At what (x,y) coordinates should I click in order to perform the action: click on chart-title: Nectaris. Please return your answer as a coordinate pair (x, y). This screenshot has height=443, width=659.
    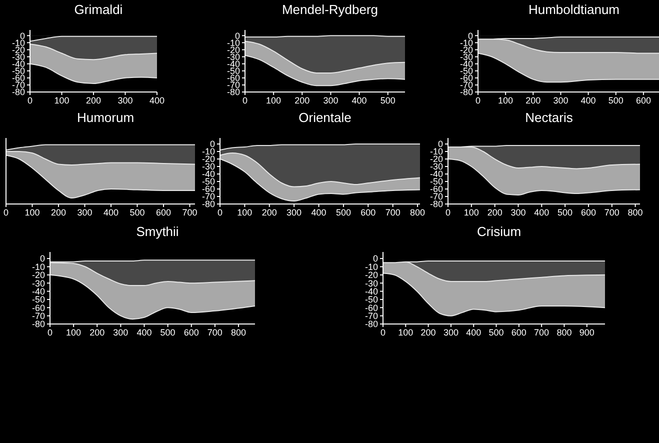
    Looking at the image, I should click on (549, 117).